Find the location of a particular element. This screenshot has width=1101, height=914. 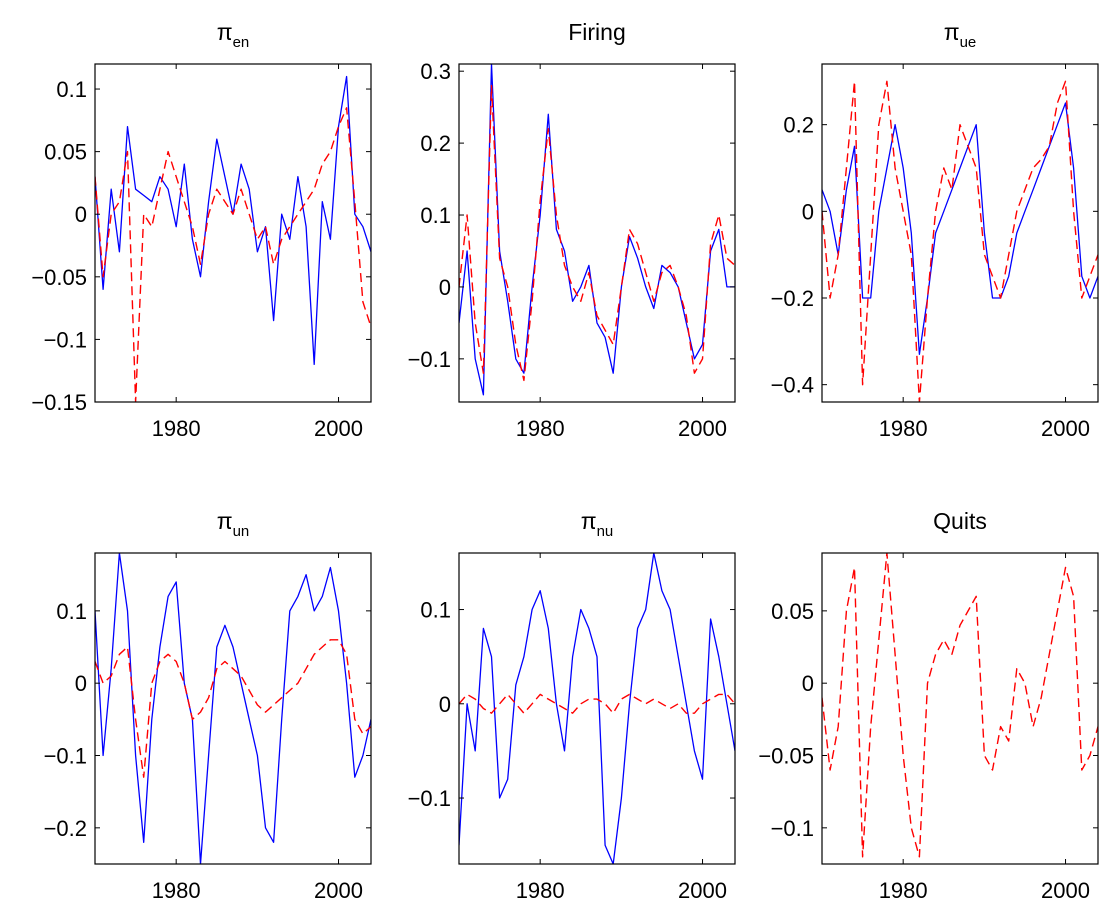

chart-panel-2: −0.1 0 0.1 0.2 0.3 1980 2000 Firing is located at coordinates (572, 230).